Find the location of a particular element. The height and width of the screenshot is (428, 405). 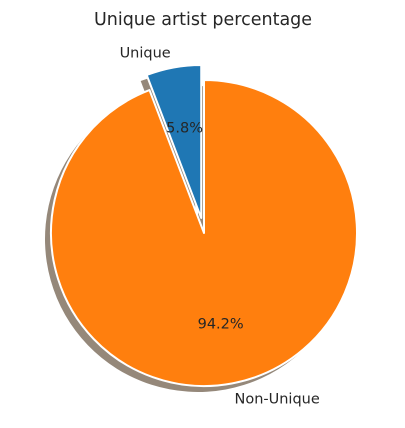

slice-unique is located at coordinates (174, 141).